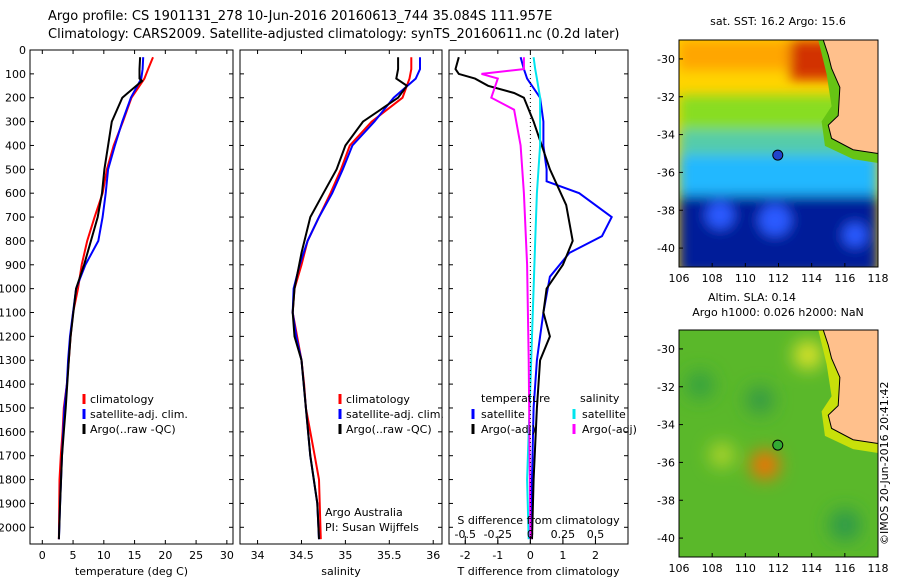  I want to click on sla-map-lon-label: 114, so click(811, 568).